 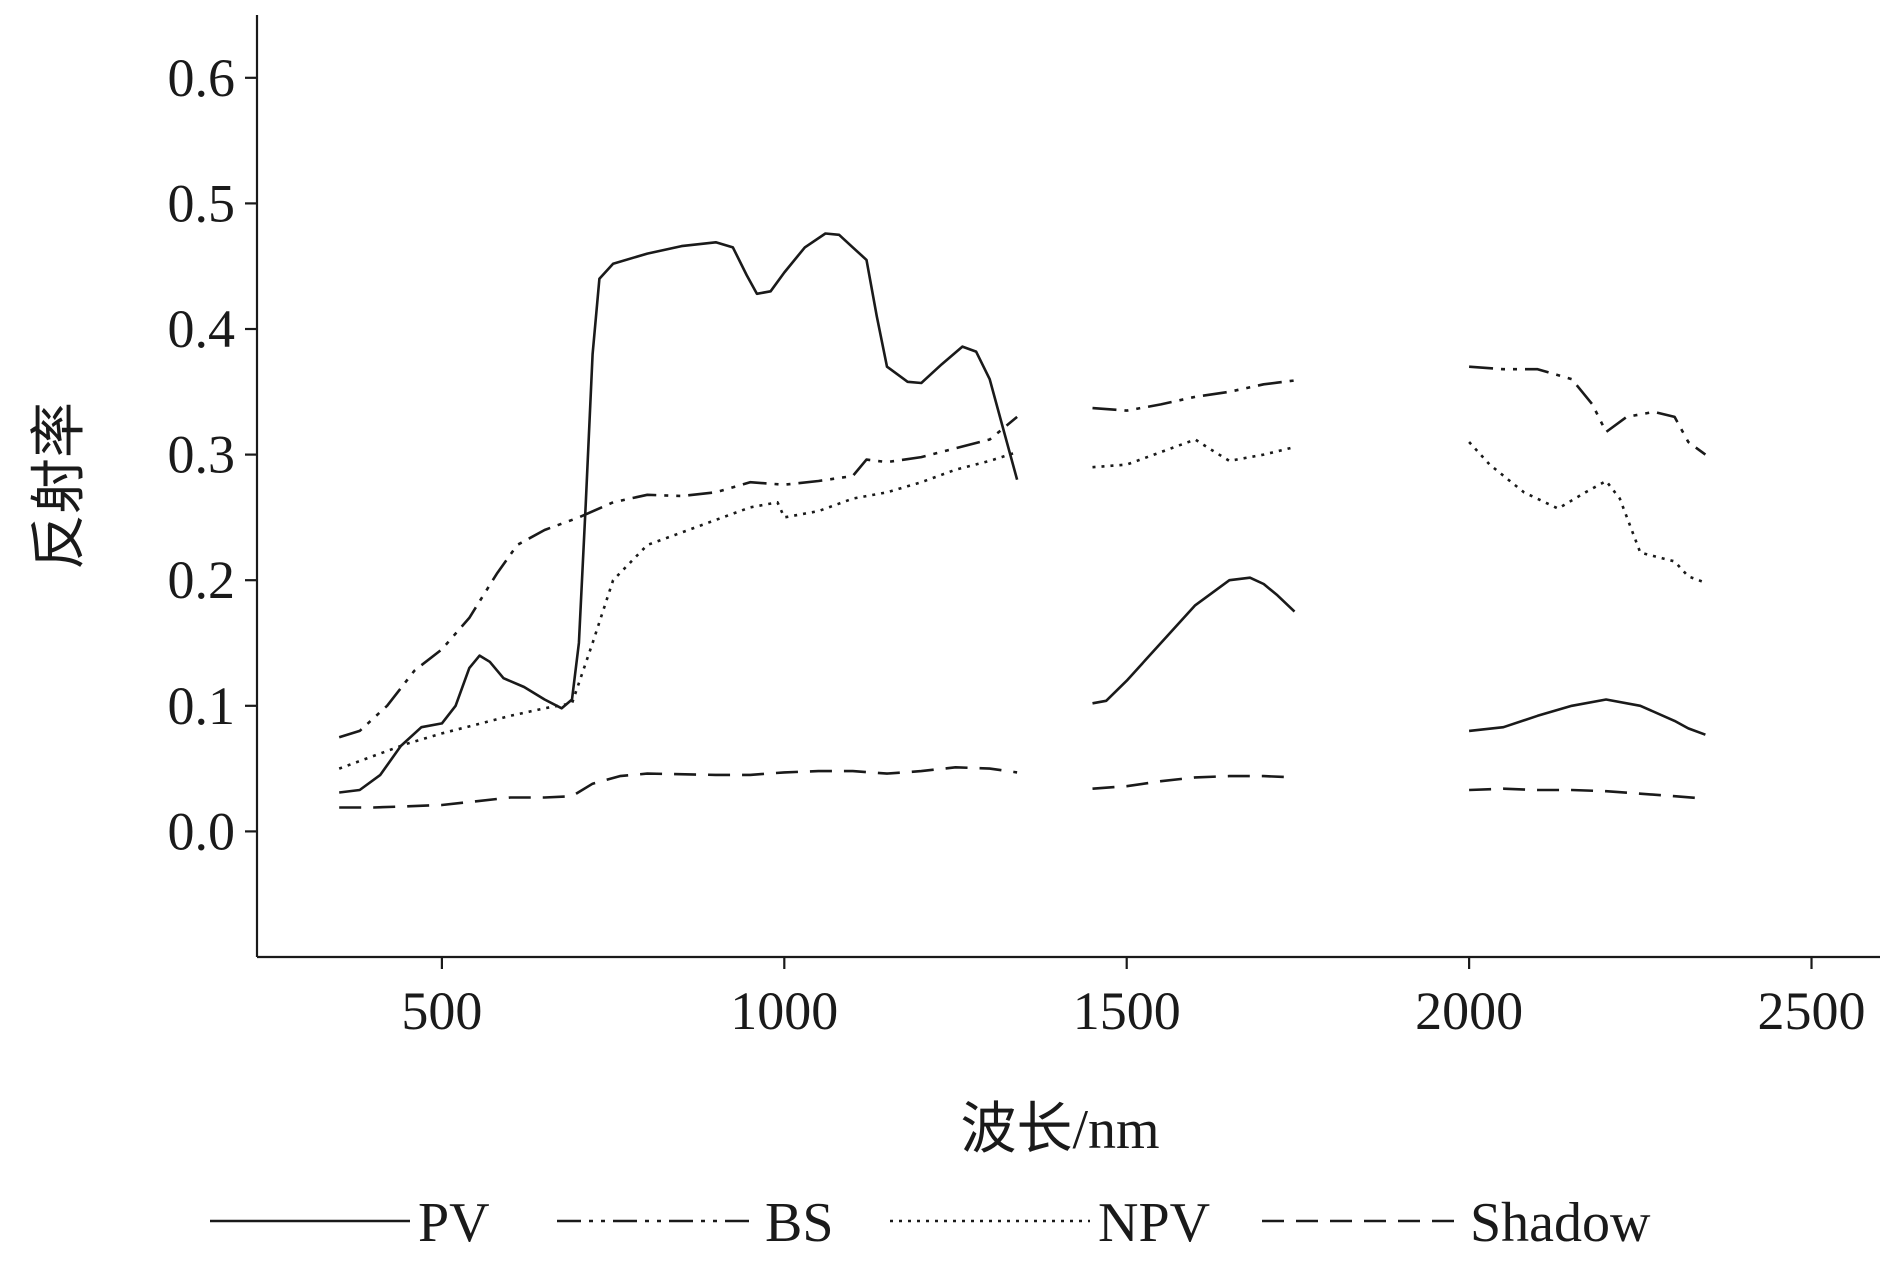 What do you see at coordinates (202, 580) in the screenshot?
I see `y-tick-label: 0.2` at bounding box center [202, 580].